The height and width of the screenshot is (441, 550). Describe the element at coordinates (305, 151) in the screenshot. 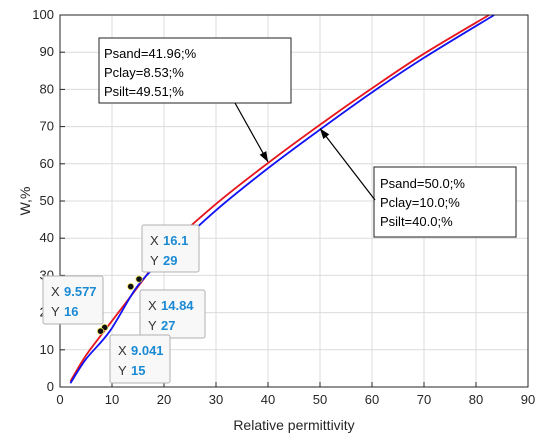

I see `annotation-arrows` at that location.